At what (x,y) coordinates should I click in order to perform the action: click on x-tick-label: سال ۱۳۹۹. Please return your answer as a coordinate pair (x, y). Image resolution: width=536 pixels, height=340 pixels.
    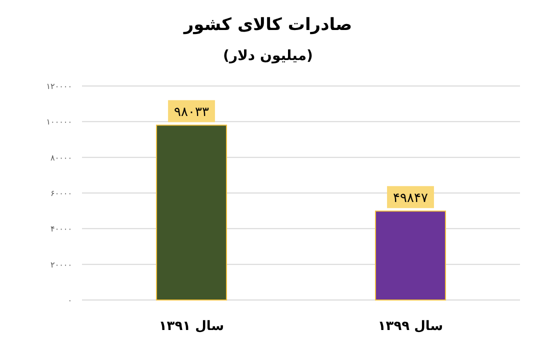
    Looking at the image, I should click on (411, 326).